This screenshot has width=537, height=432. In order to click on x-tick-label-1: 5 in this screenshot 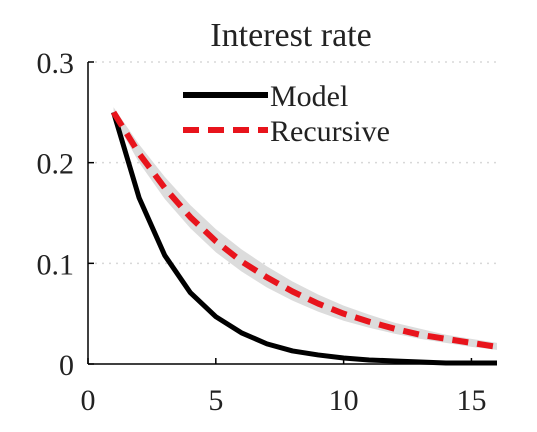, I will do `click(215, 400)`.